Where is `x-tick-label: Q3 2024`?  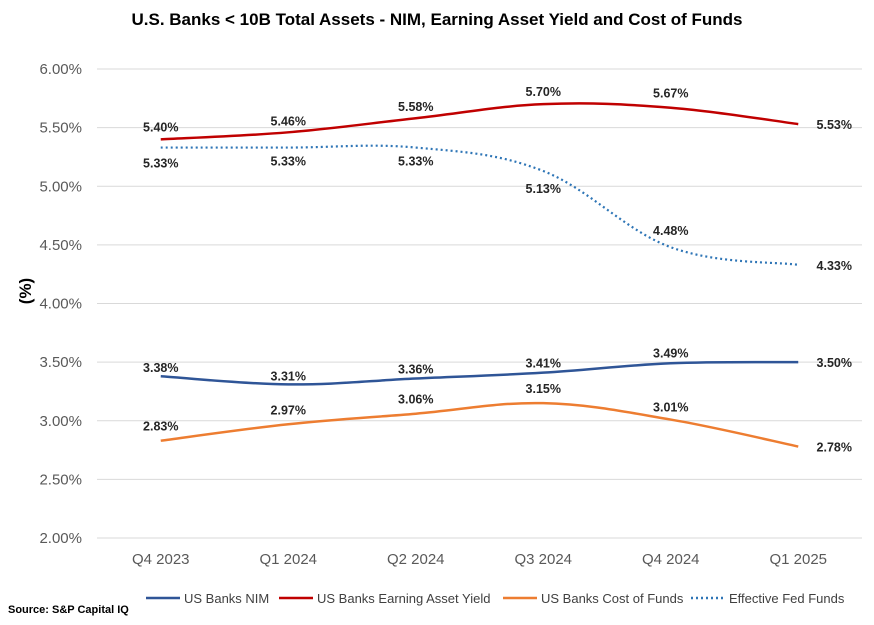
x-tick-label: Q3 2024 is located at coordinates (543, 559).